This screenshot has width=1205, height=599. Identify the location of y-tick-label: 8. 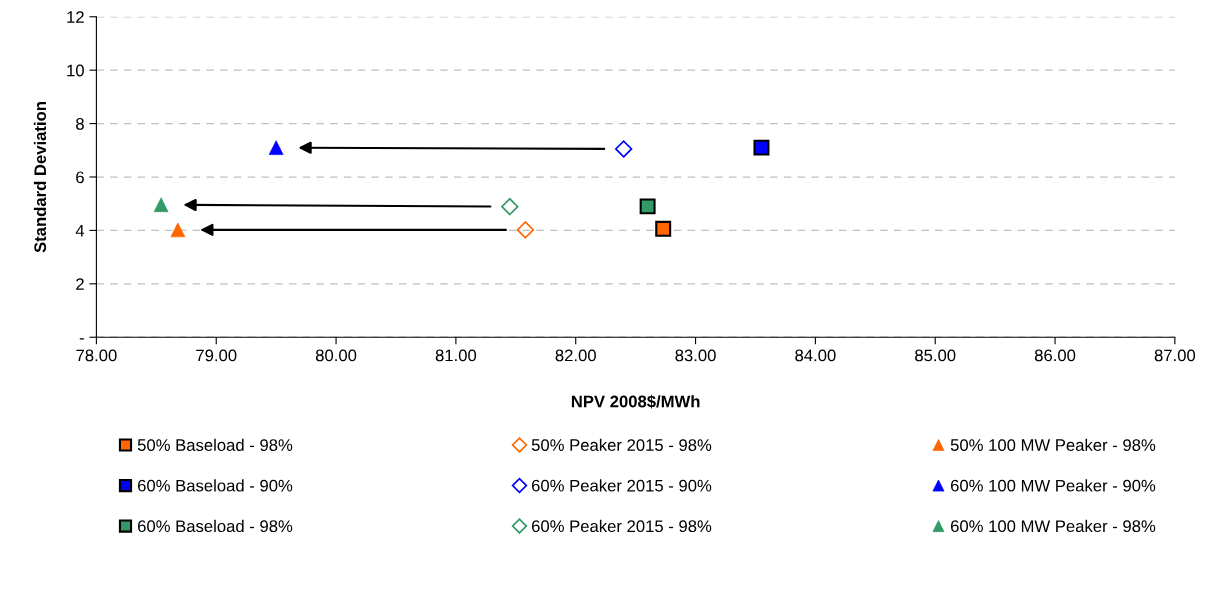
(80, 123).